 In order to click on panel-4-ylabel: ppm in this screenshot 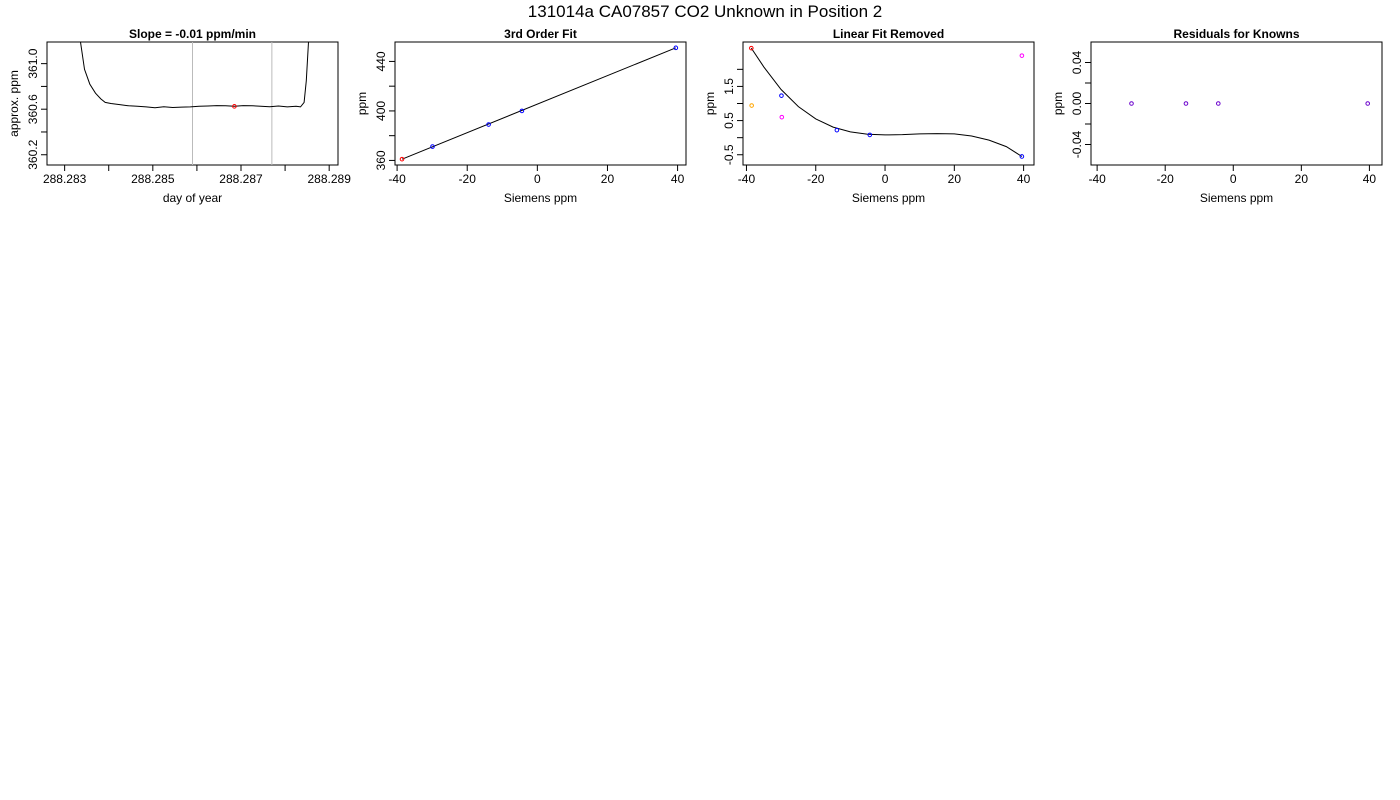, I will do `click(1058, 103)`.